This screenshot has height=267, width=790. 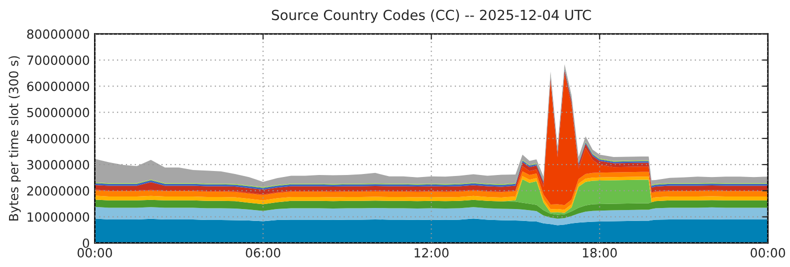 What do you see at coordinates (599, 253) in the screenshot?
I see `x-tick-label: 18:00` at bounding box center [599, 253].